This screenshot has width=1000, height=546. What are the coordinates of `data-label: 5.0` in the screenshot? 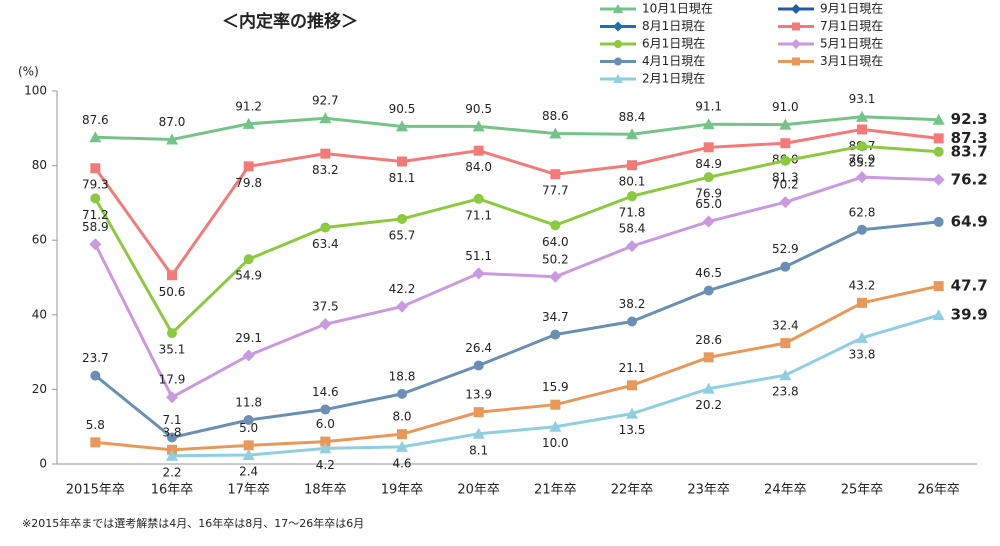 It's located at (248, 428).